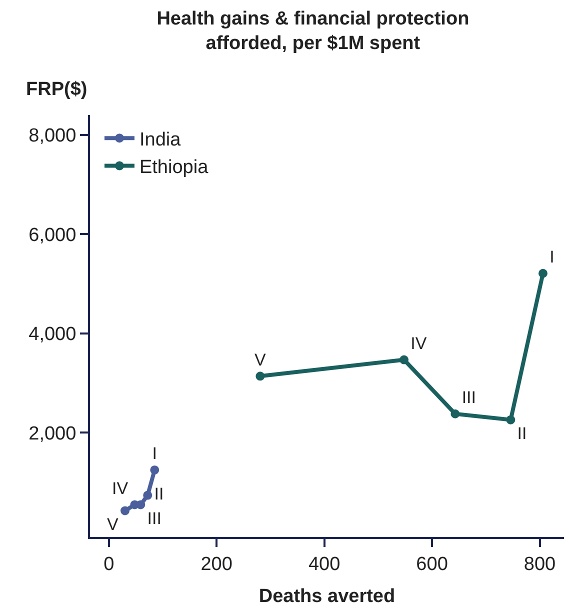  What do you see at coordinates (52, 433) in the screenshot?
I see `y-tick-label: 2,000` at bounding box center [52, 433].